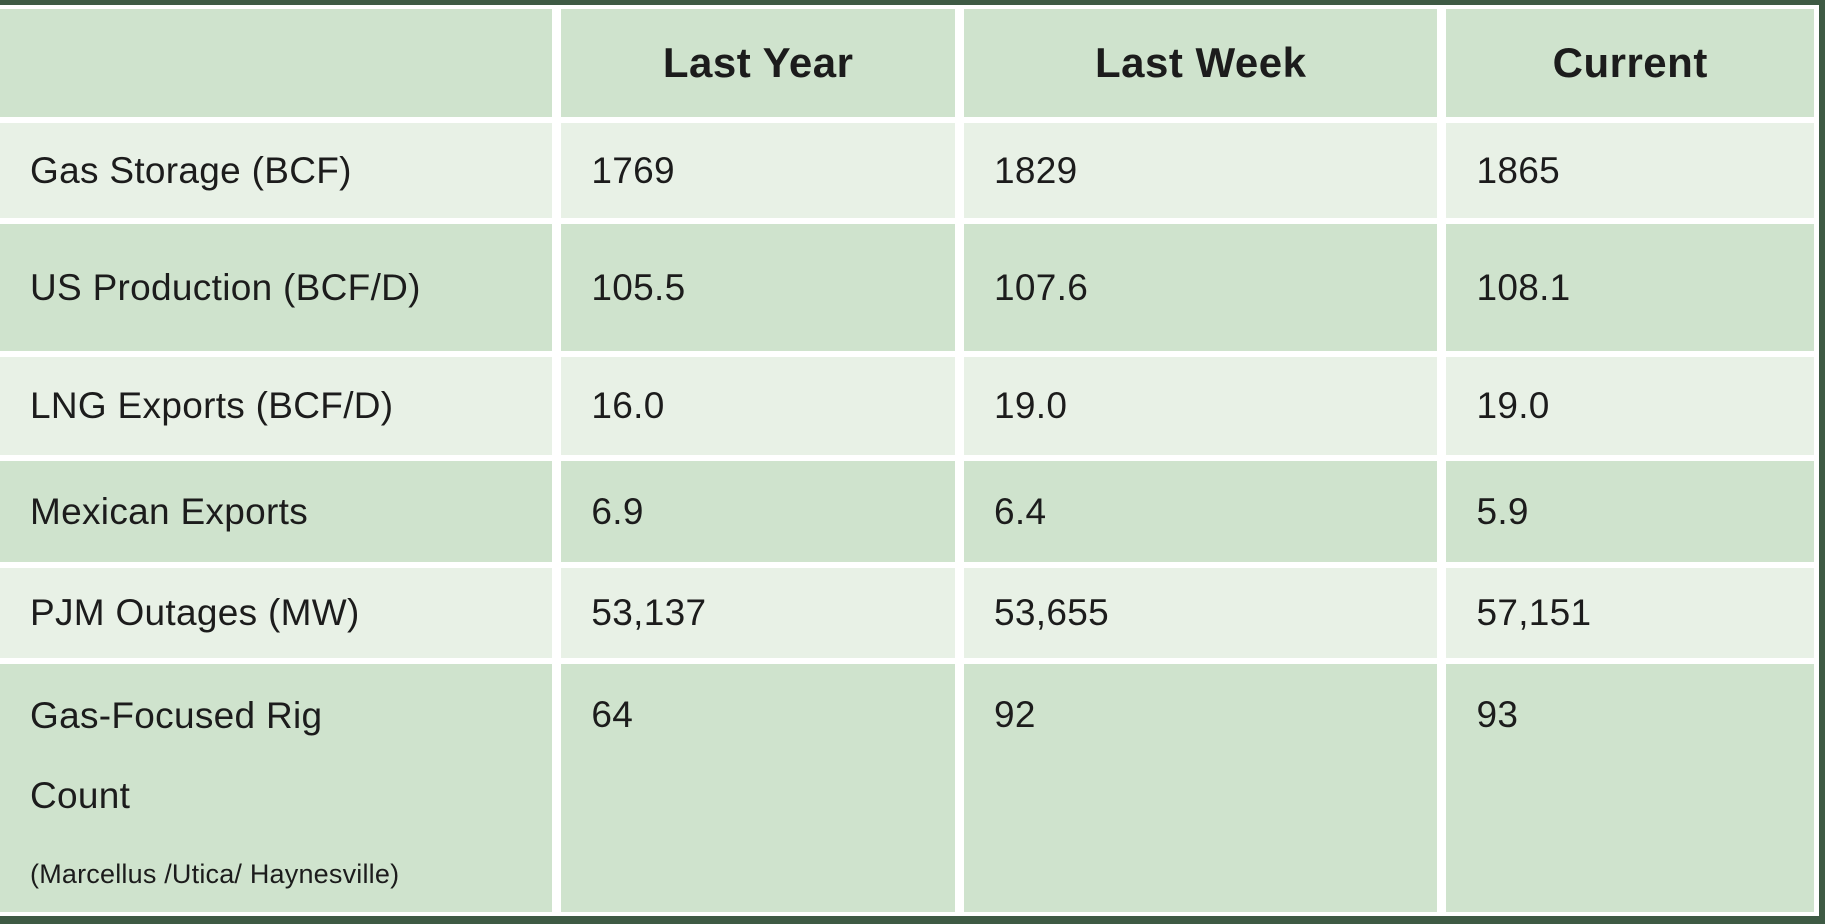 The height and width of the screenshot is (924, 1825). I want to click on cell-mexican-exports-last-week: 6.4, so click(1200, 511).